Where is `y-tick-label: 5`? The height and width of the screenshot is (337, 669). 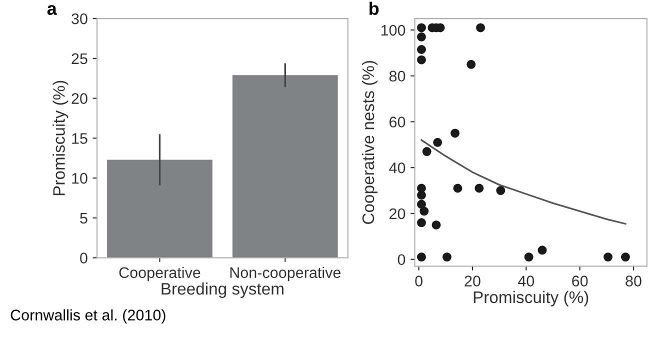
y-tick-label: 5 is located at coordinates (84, 218).